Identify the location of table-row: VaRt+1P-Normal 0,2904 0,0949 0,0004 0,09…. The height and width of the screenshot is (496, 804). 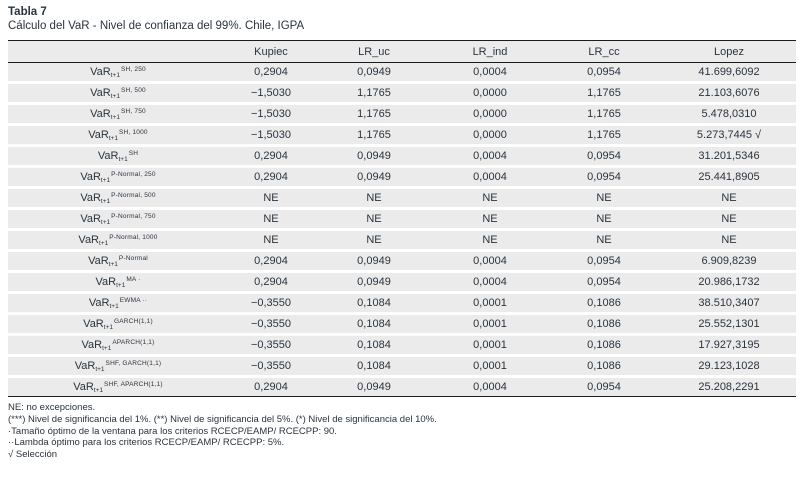
(402, 261).